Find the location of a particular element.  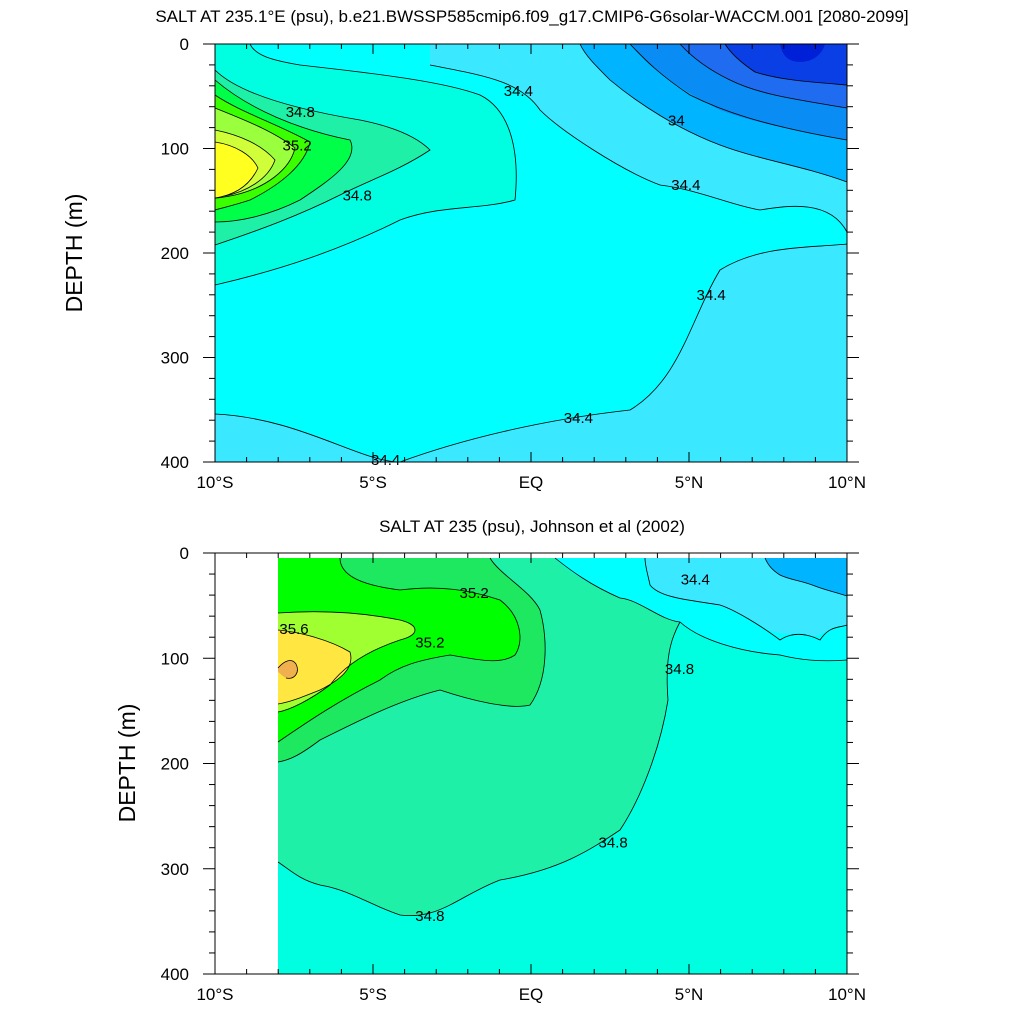

panel-2-ylabel: DEPTH (m) is located at coordinates (127, 763).